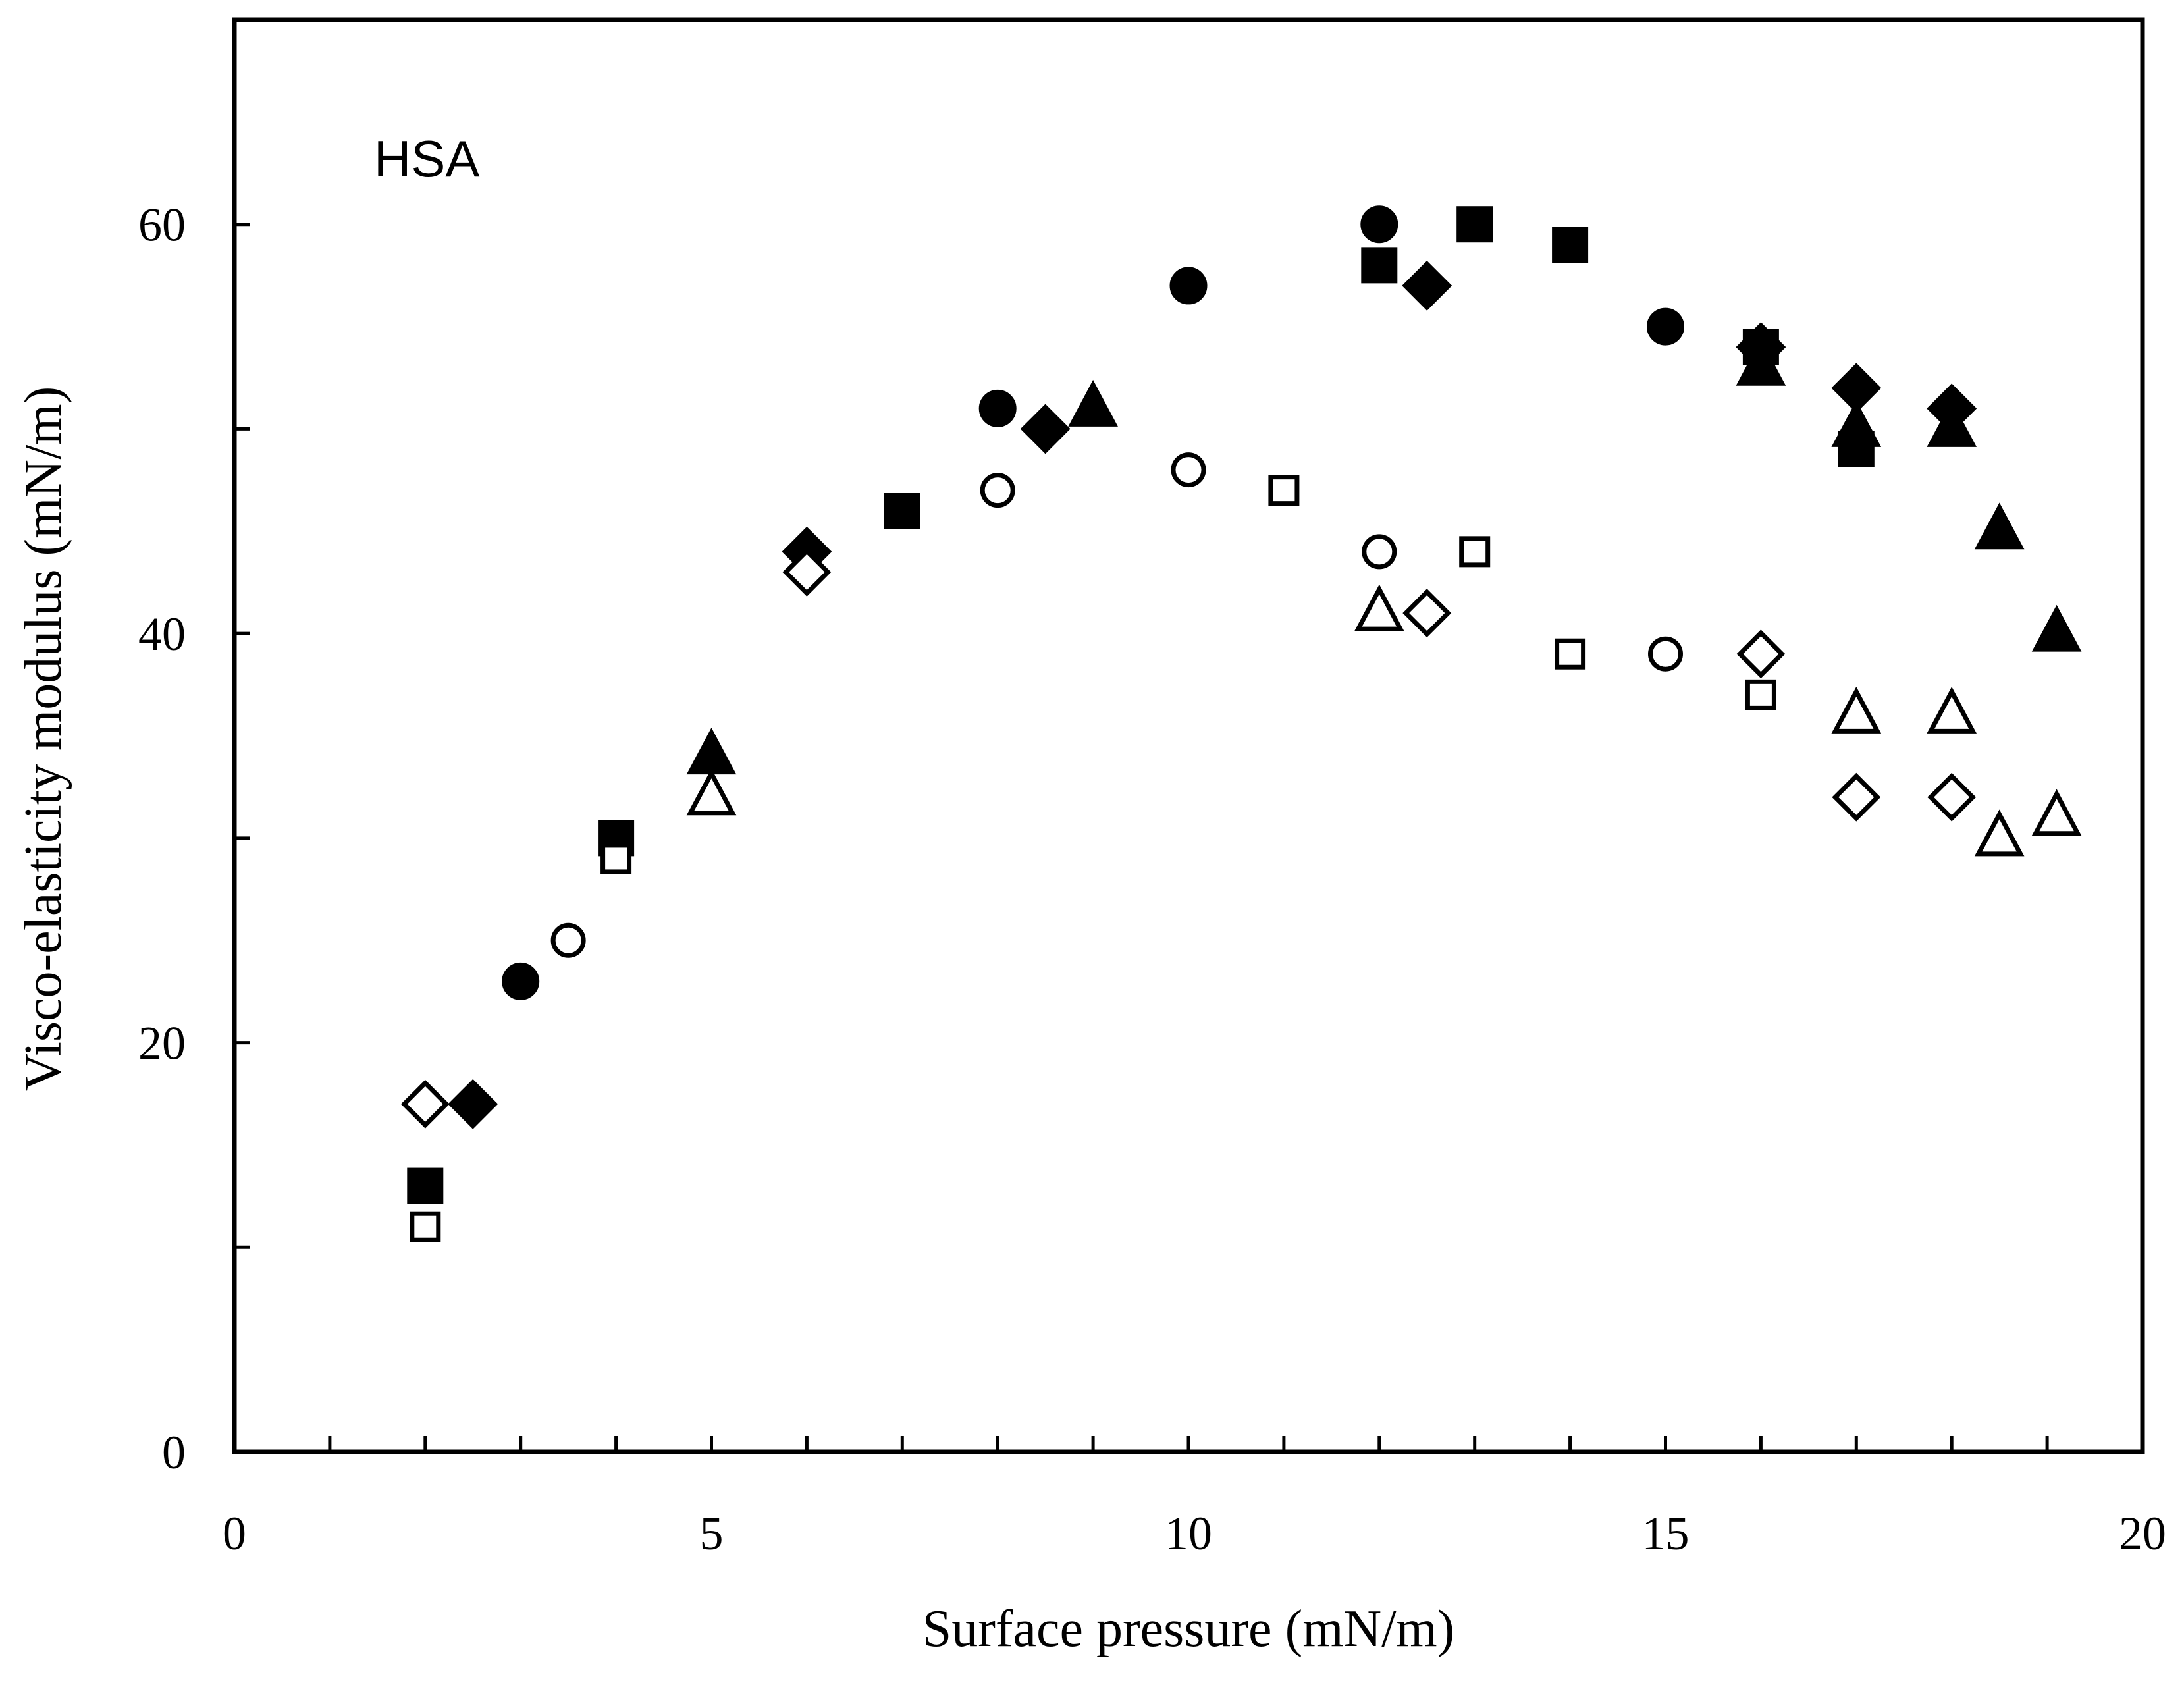  Describe the element at coordinates (1188, 1629) in the screenshot. I see `x-axis-title: Surface pressure (mN/m)` at that location.